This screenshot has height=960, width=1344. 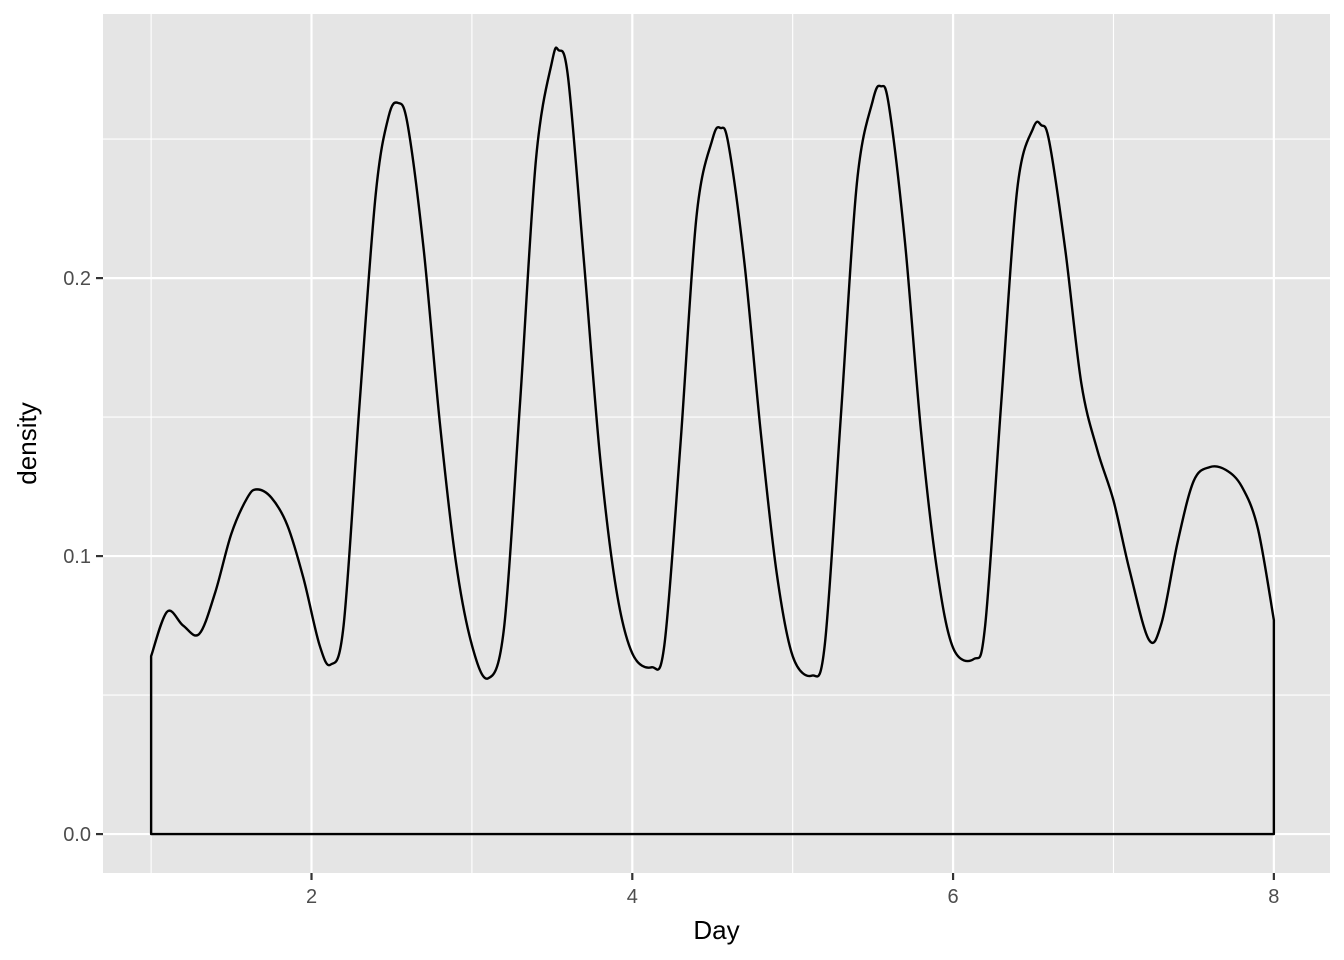 I want to click on y-tick-label: 0.2, so click(x=77, y=279).